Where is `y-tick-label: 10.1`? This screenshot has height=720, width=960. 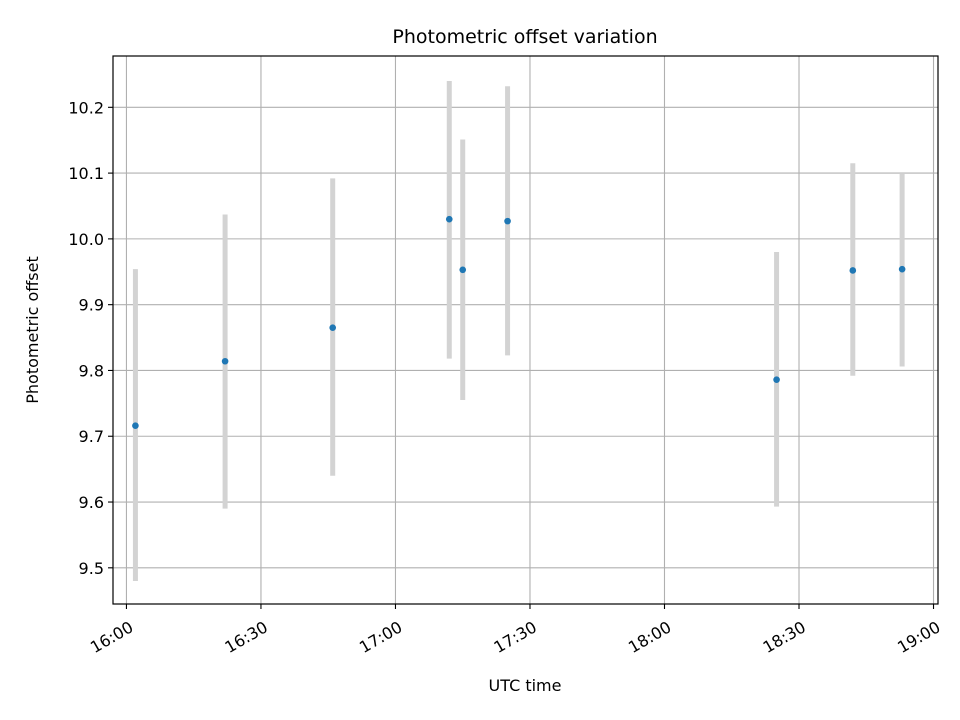 y-tick-label: 10.1 is located at coordinates (86, 173).